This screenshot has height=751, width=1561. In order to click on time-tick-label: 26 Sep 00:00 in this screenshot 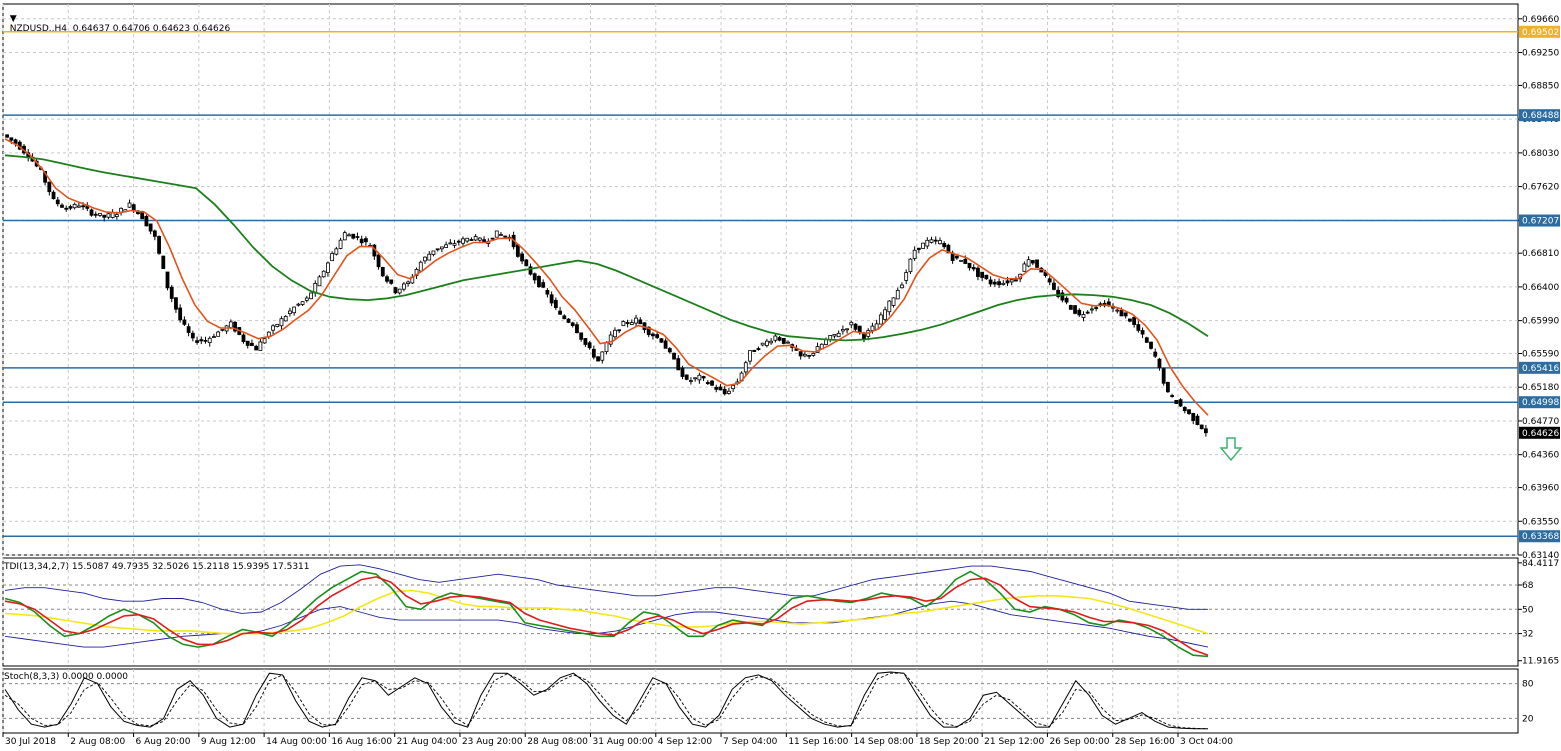, I will do `click(1079, 742)`.